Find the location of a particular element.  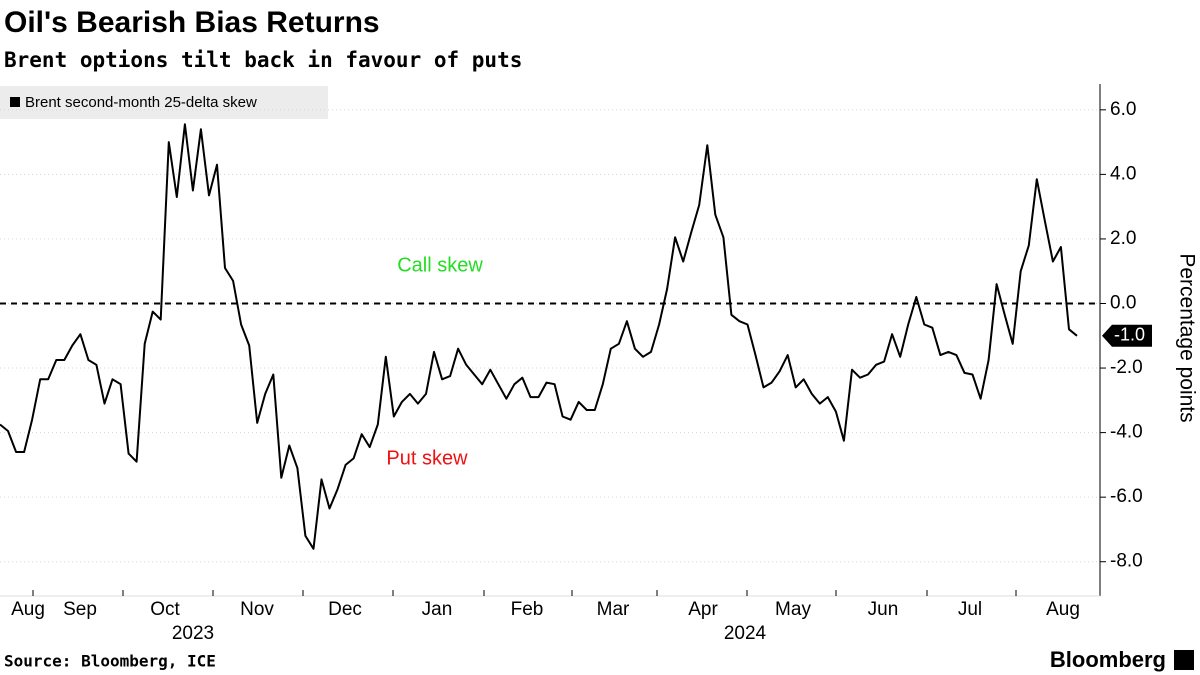

value-label-box is located at coordinates (1127, 335).